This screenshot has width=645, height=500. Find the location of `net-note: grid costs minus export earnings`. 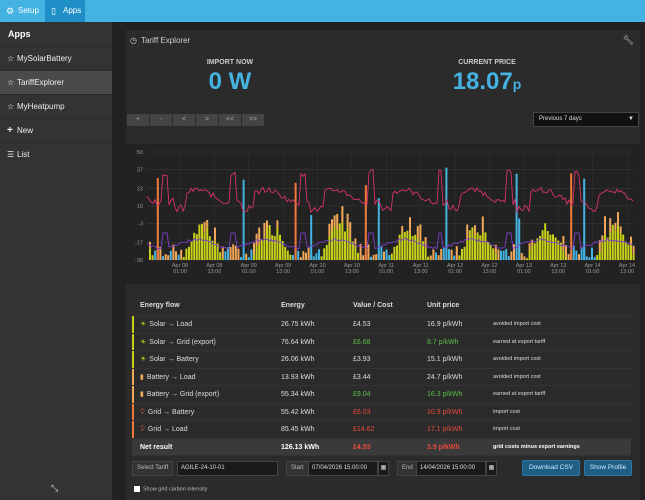

net-note: grid costs minus export earnings is located at coordinates (536, 446).